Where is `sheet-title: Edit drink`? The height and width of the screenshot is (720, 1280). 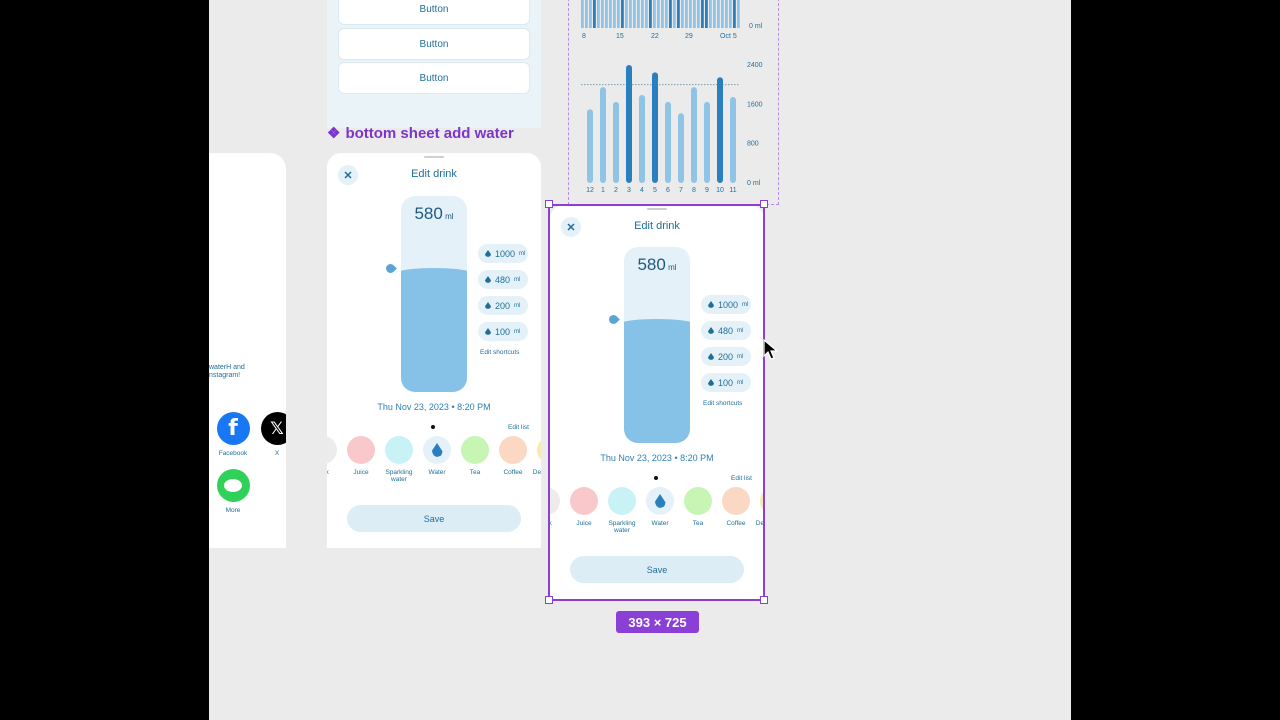 sheet-title: Edit drink is located at coordinates (657, 226).